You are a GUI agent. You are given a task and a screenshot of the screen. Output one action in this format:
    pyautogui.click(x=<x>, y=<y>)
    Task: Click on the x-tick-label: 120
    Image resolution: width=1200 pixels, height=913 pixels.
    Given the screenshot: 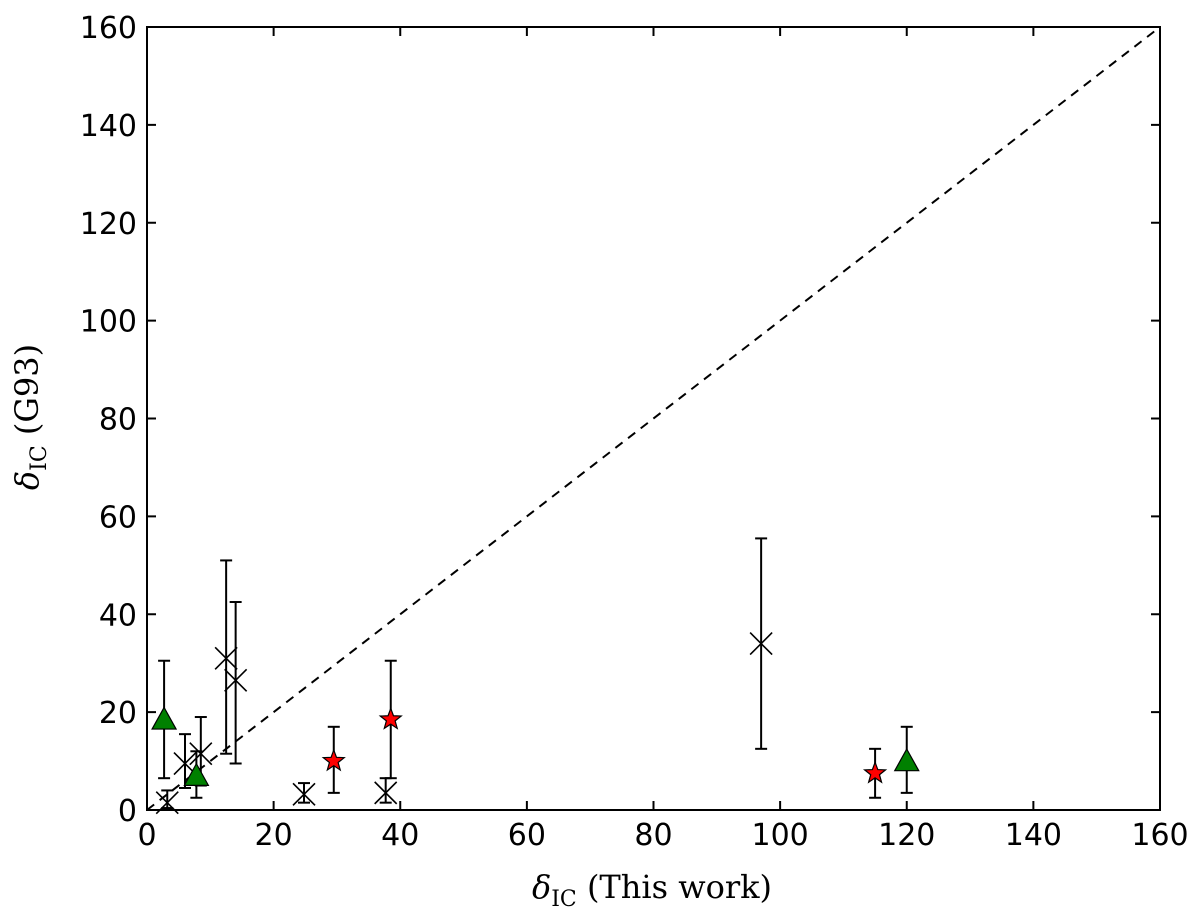 What is the action you would take?
    pyautogui.click(x=906, y=835)
    